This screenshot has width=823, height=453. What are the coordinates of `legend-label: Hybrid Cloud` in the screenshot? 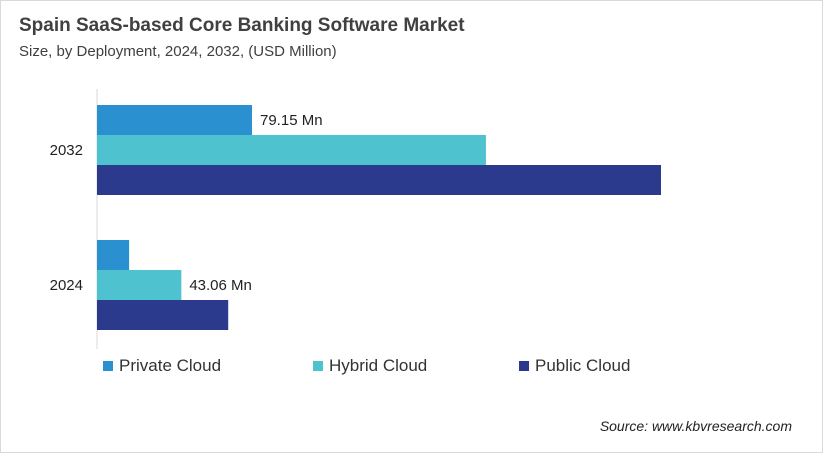 It's located at (378, 365).